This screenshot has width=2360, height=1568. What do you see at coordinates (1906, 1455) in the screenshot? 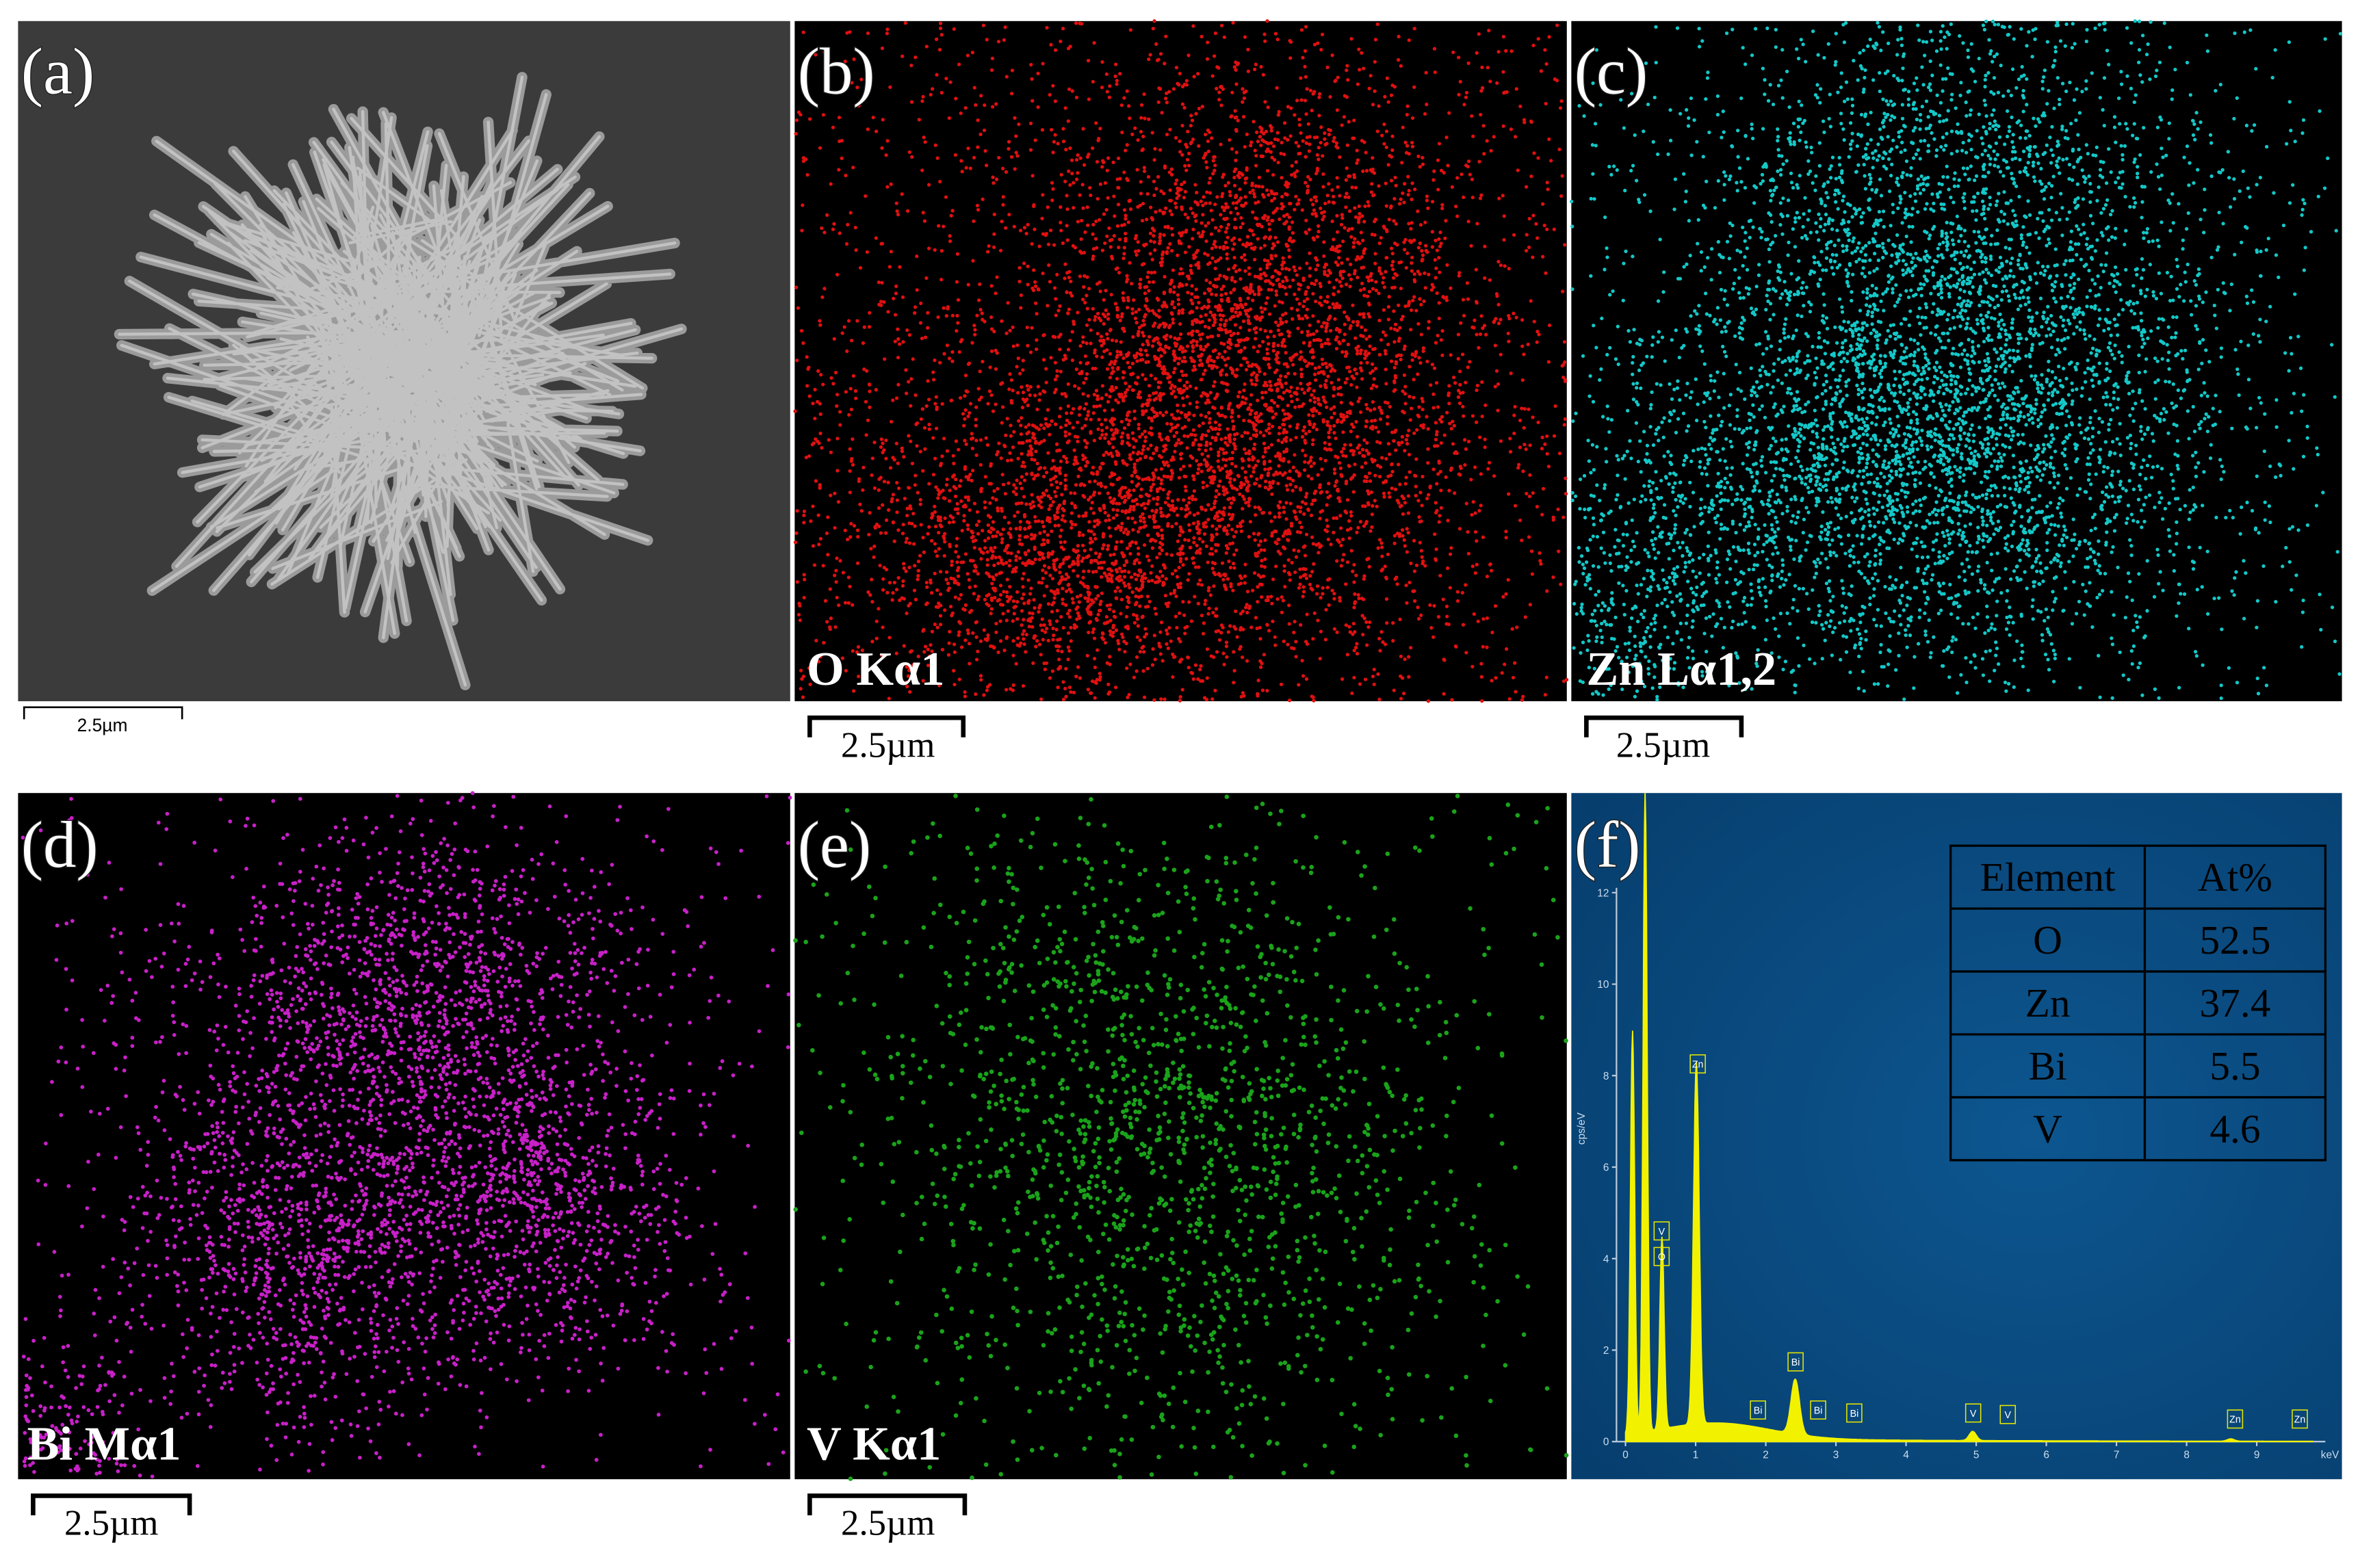
I see `x-tick-label: 4` at bounding box center [1906, 1455].